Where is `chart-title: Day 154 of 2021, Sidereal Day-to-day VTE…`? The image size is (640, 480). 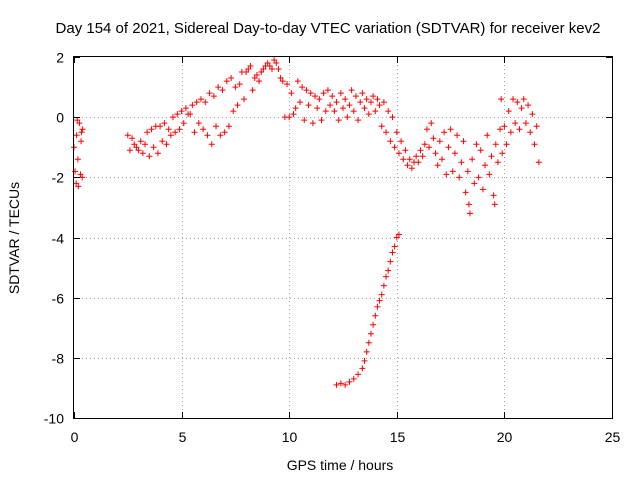 chart-title: Day 154 of 2021, Sidereal Day-to-day VTE… is located at coordinates (328, 28).